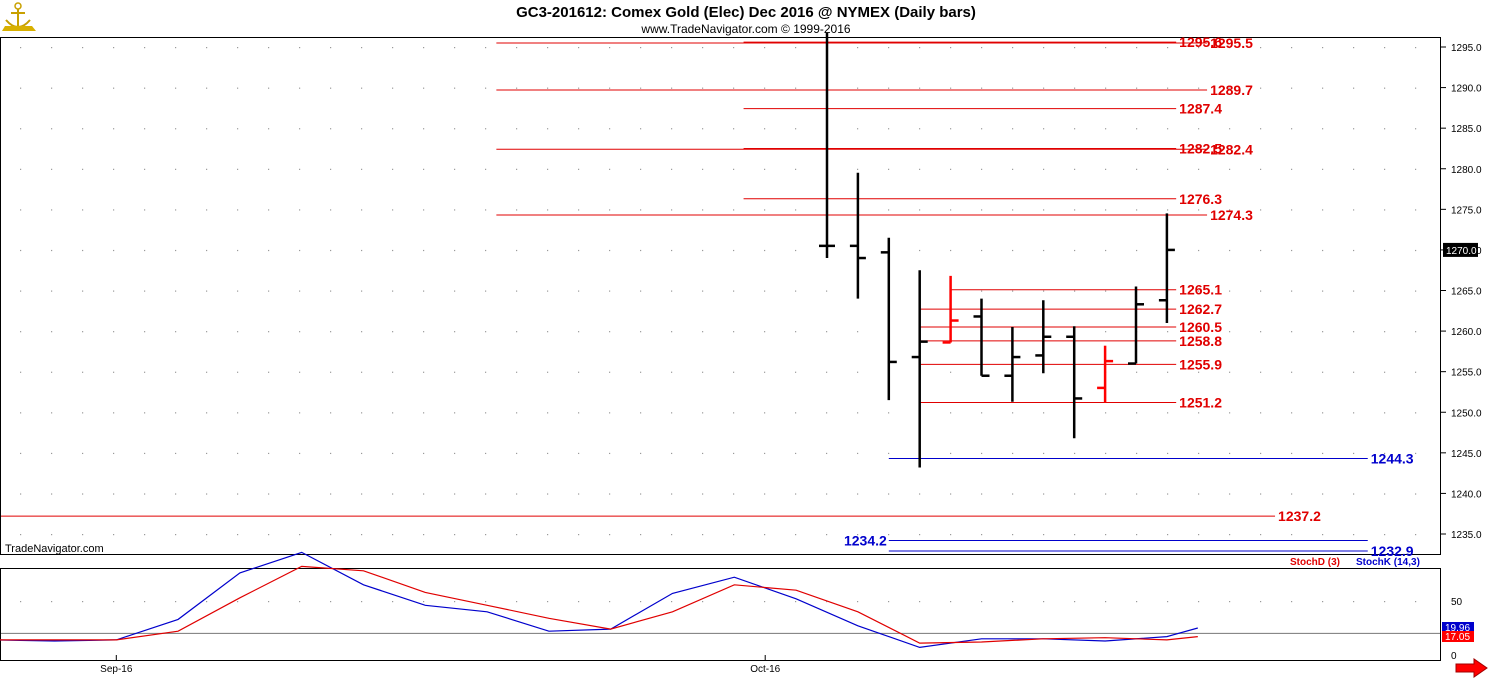 This screenshot has width=1492, height=678. Describe the element at coordinates (720, 614) in the screenshot. I see `stochastic-panel` at that location.